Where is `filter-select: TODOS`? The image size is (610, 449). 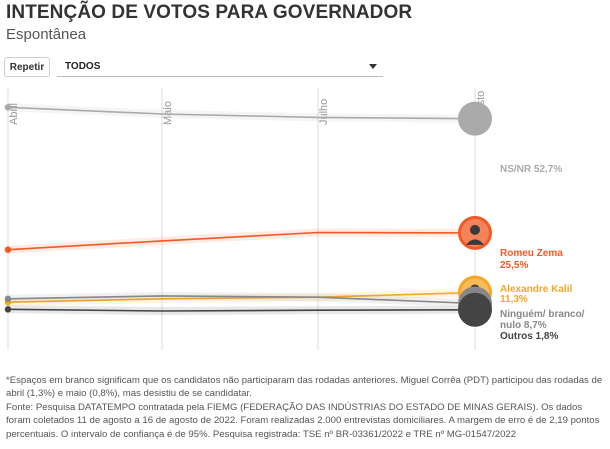
filter-select: TODOS is located at coordinates (220, 67).